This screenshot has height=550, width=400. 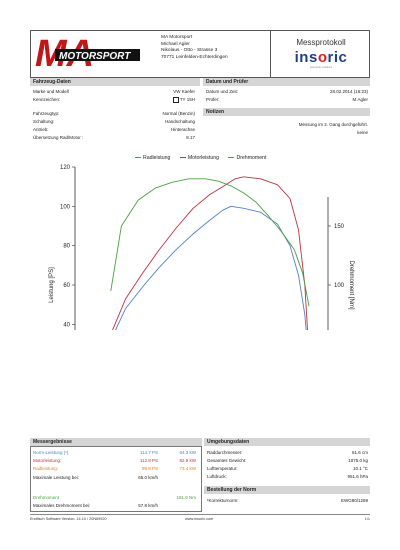 What do you see at coordinates (186, 497) in the screenshot?
I see `result-value: 181.5 Nm` at bounding box center [186, 497].